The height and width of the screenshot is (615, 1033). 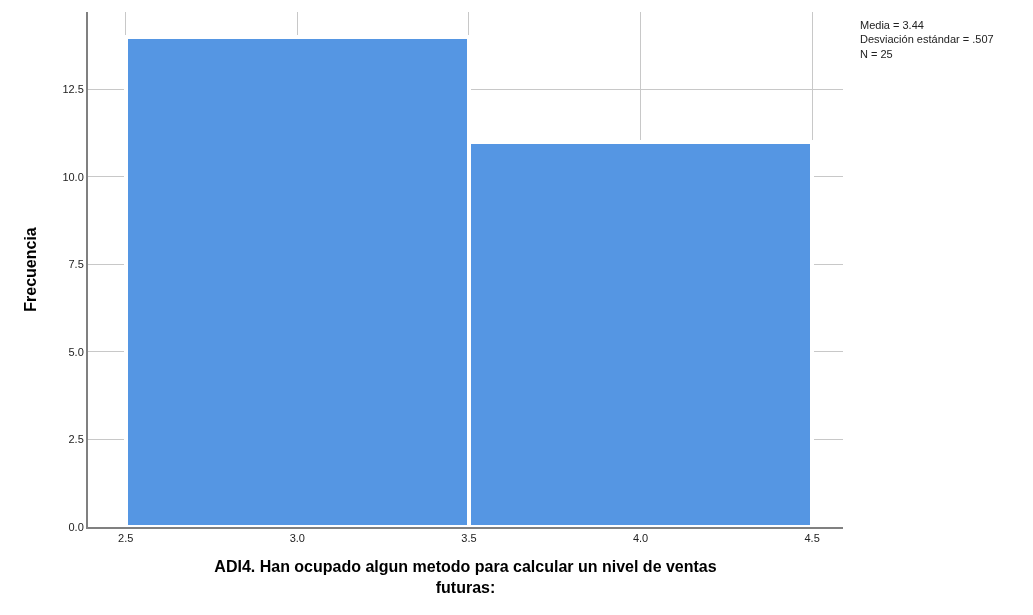 What do you see at coordinates (73, 176) in the screenshot?
I see `y-tick-label: 10.0` at bounding box center [73, 176].